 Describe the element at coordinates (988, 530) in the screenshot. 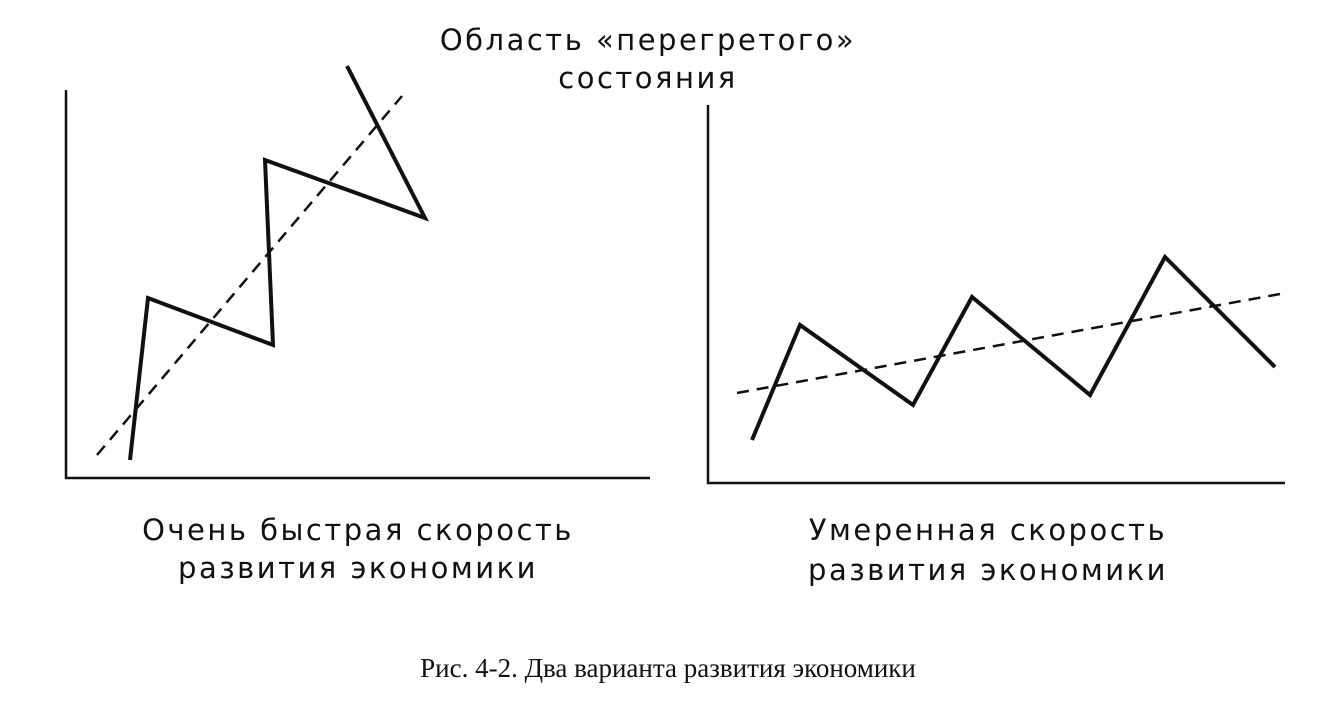

I see `panel-label: Умеренная скорость` at that location.